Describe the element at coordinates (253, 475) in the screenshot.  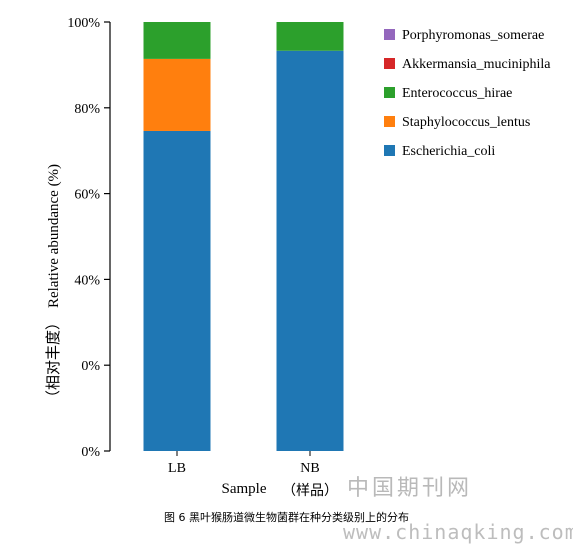
I see `x-tick-labels: LB NB （样品）` at that location.